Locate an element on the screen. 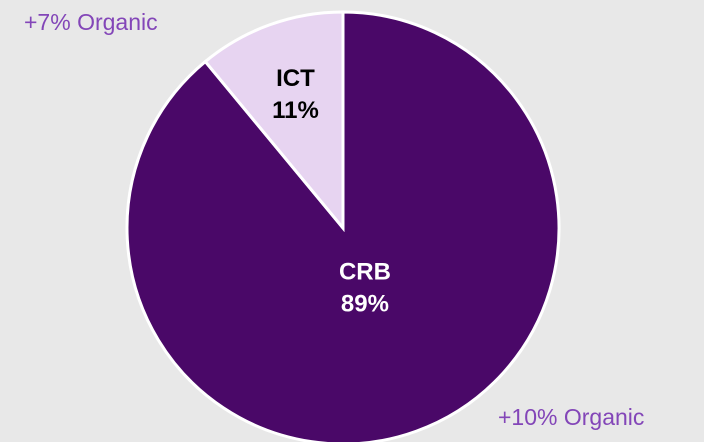 This screenshot has width=704, height=442. pie-slice is located at coordinates (274, 121).